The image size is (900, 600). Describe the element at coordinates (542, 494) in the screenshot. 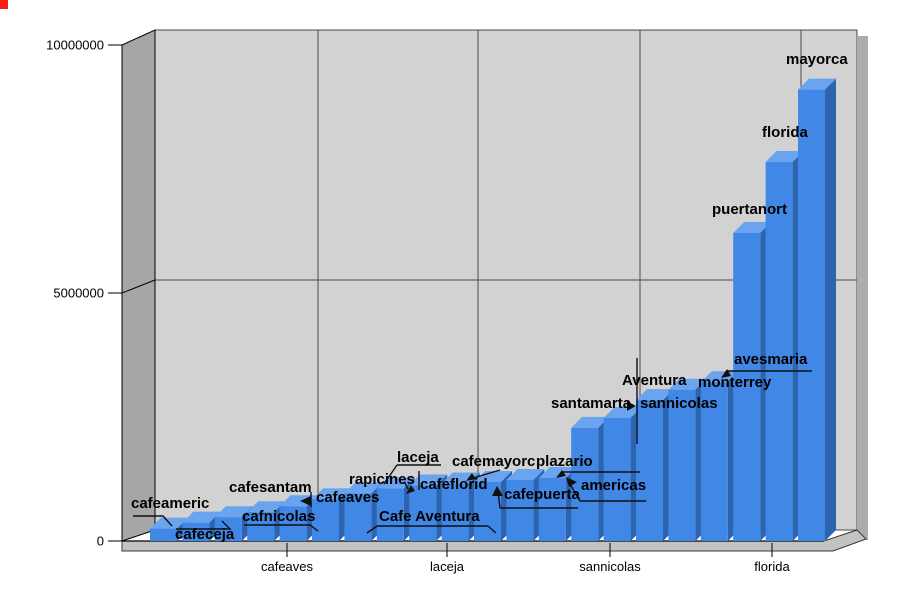

I see `bar-label-11: cafepuerta` at that location.